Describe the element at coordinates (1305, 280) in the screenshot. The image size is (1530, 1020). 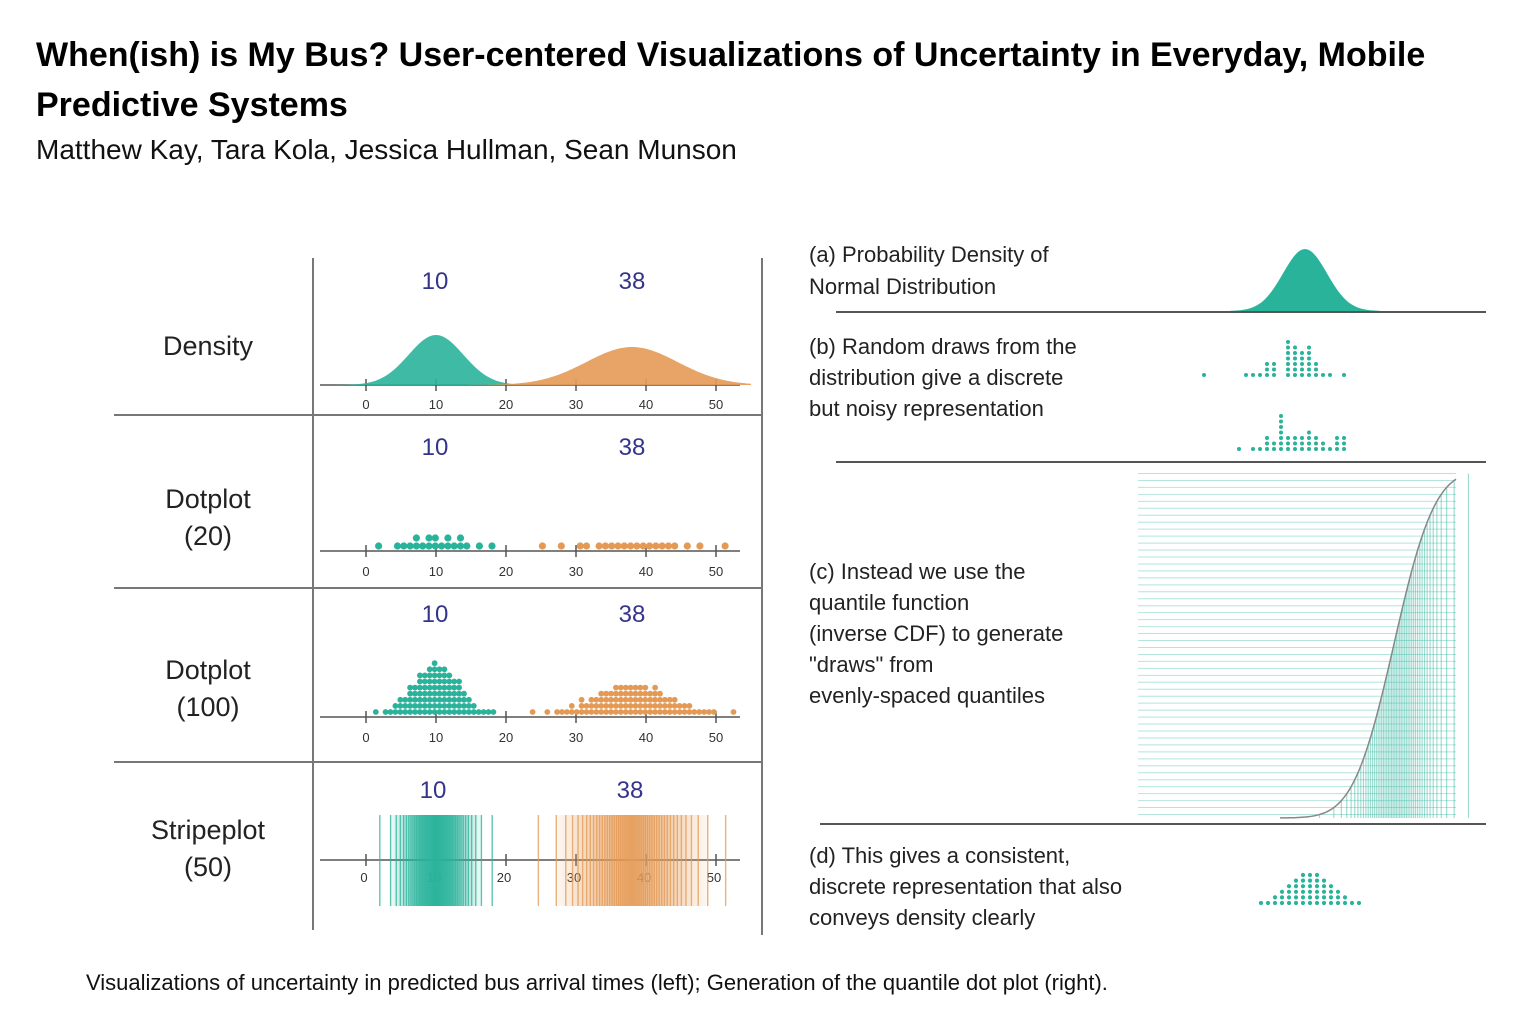
I see `normal-density-curve` at that location.